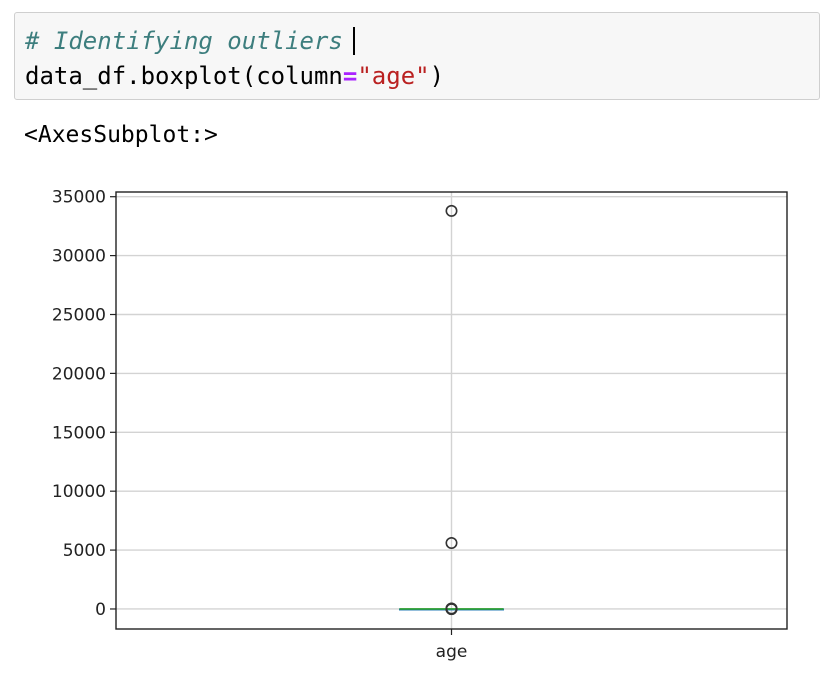 The width and height of the screenshot is (824, 684). Describe the element at coordinates (79, 492) in the screenshot. I see `y-tick-label: 10000` at that location.